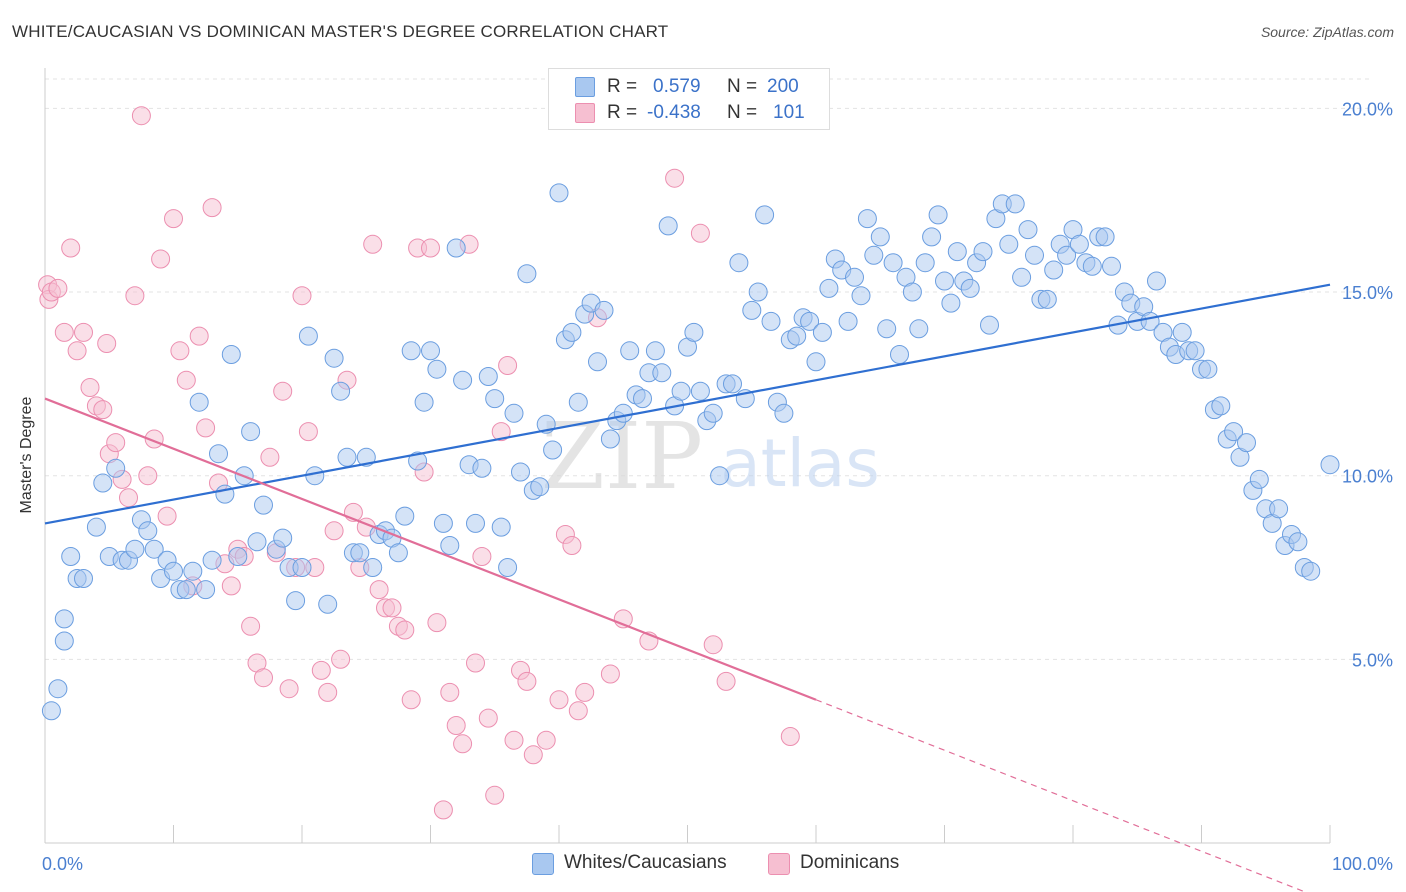 Image resolution: width=1406 pixels, height=892 pixels. What do you see at coordinates (789, 112) in the screenshot?
I see `n-value: 101` at bounding box center [789, 112].